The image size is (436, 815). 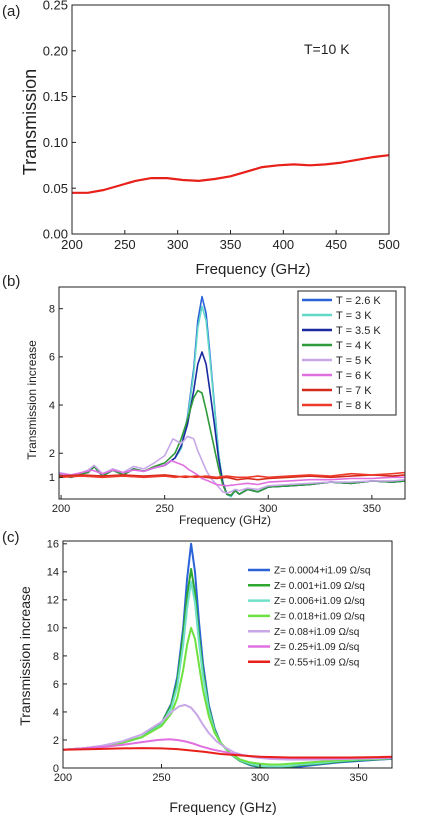 What do you see at coordinates (354, 391) in the screenshot?
I see `panel-b-legend-label: T = 7 K` at bounding box center [354, 391].